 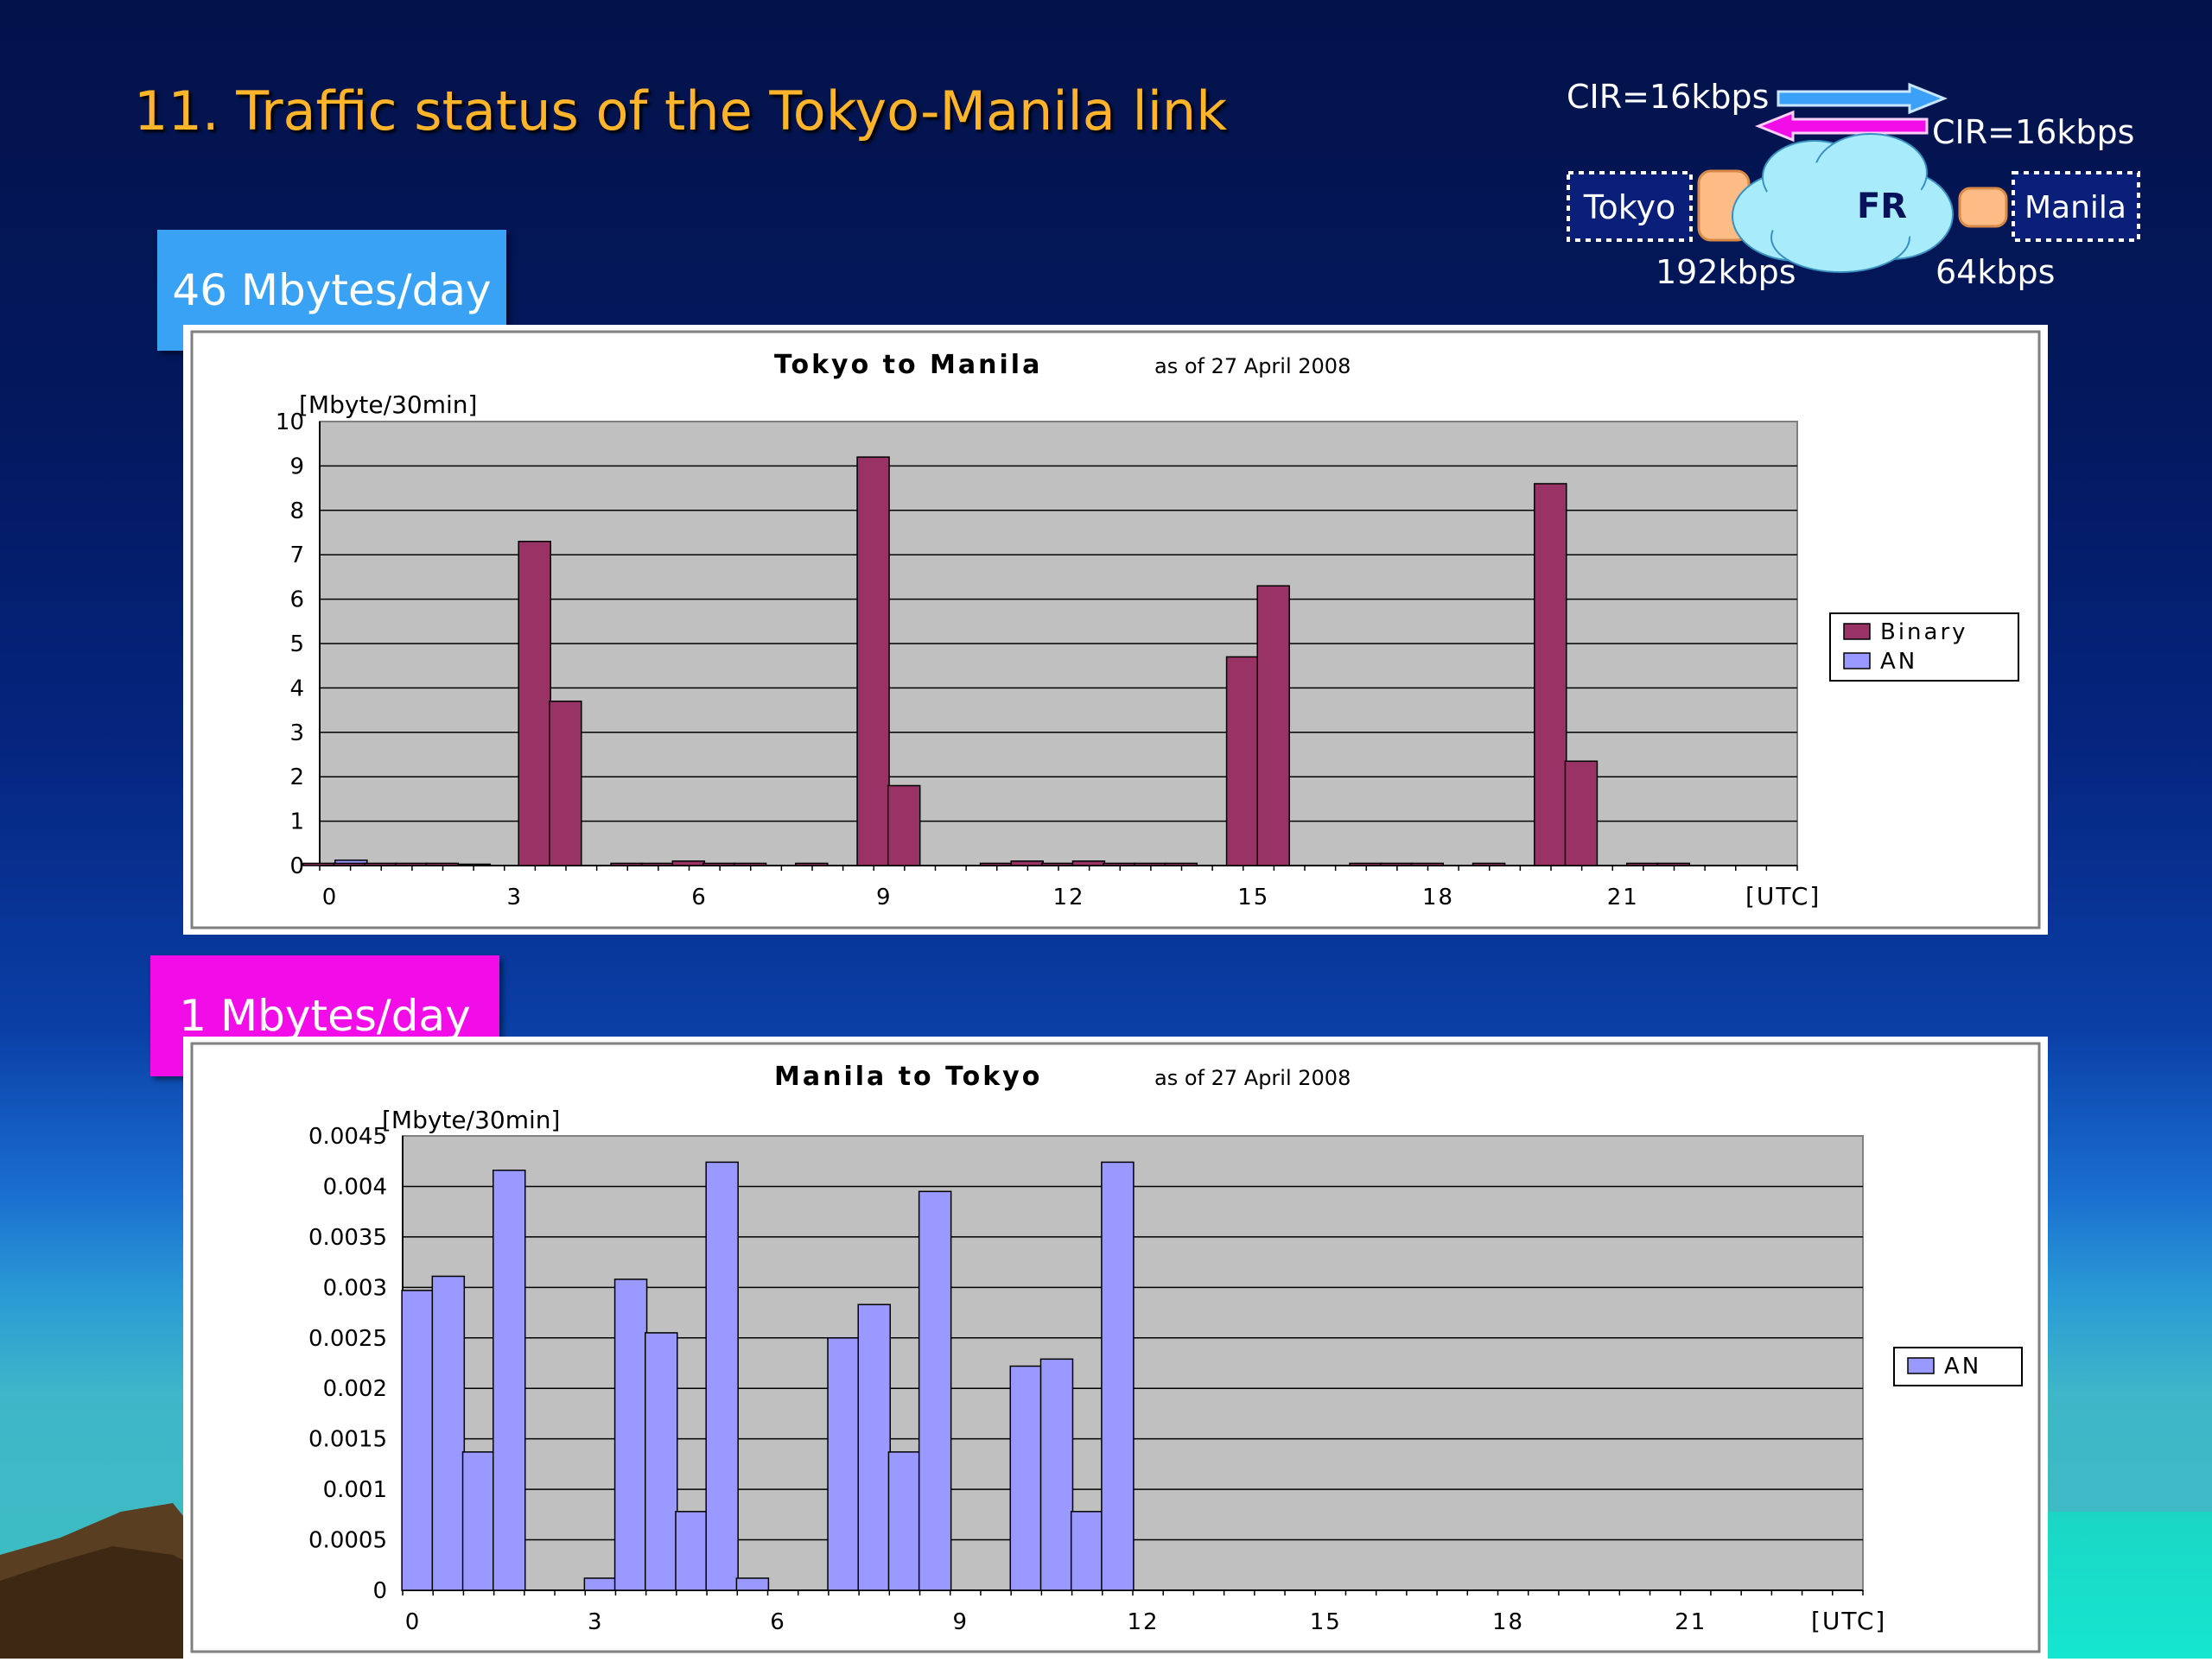 What do you see at coordinates (296, 644) in the screenshot?
I see `y-tick-label: 5` at bounding box center [296, 644].